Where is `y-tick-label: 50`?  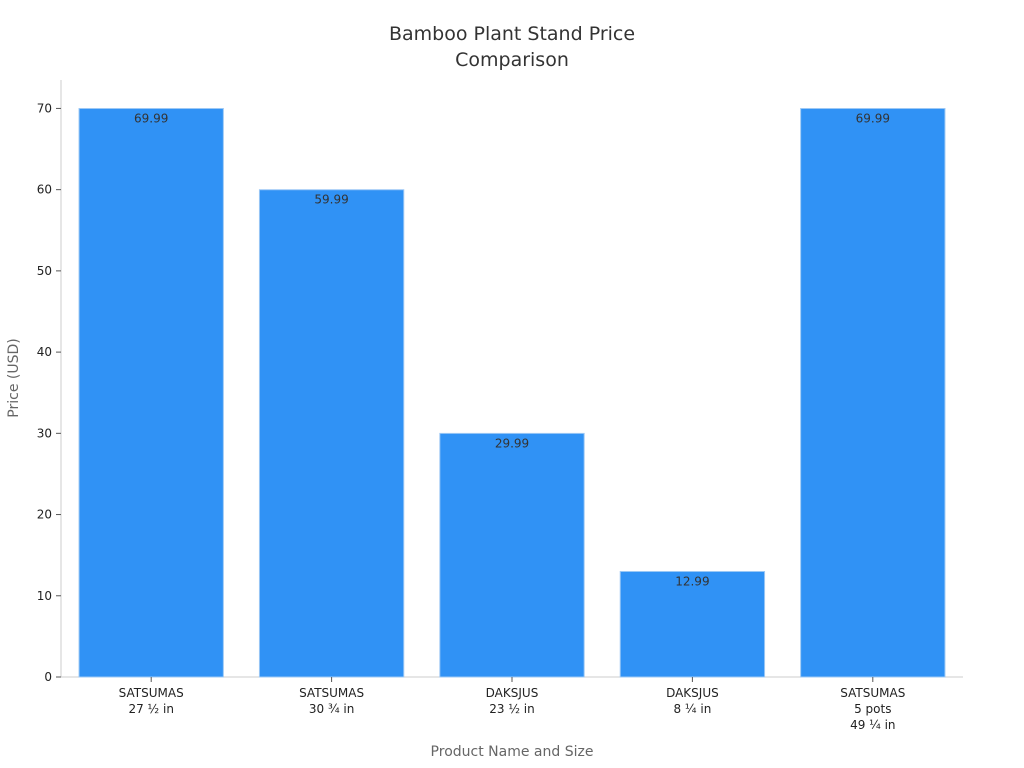 y-tick-label: 50 is located at coordinates (44, 271).